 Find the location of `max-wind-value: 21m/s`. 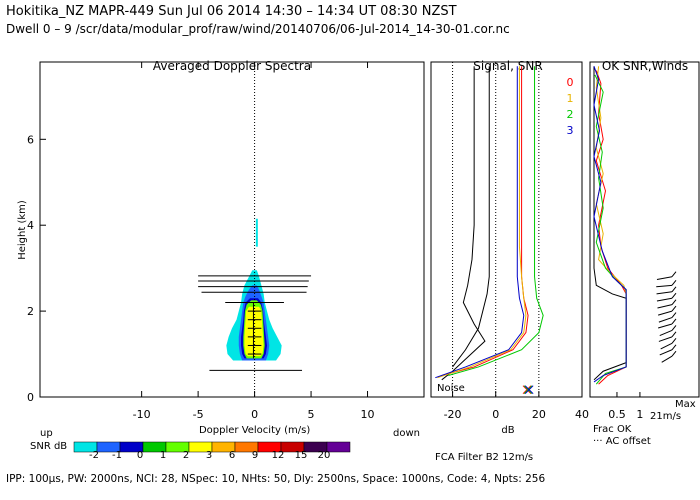

max-wind-value: 21m/s is located at coordinates (665, 416).